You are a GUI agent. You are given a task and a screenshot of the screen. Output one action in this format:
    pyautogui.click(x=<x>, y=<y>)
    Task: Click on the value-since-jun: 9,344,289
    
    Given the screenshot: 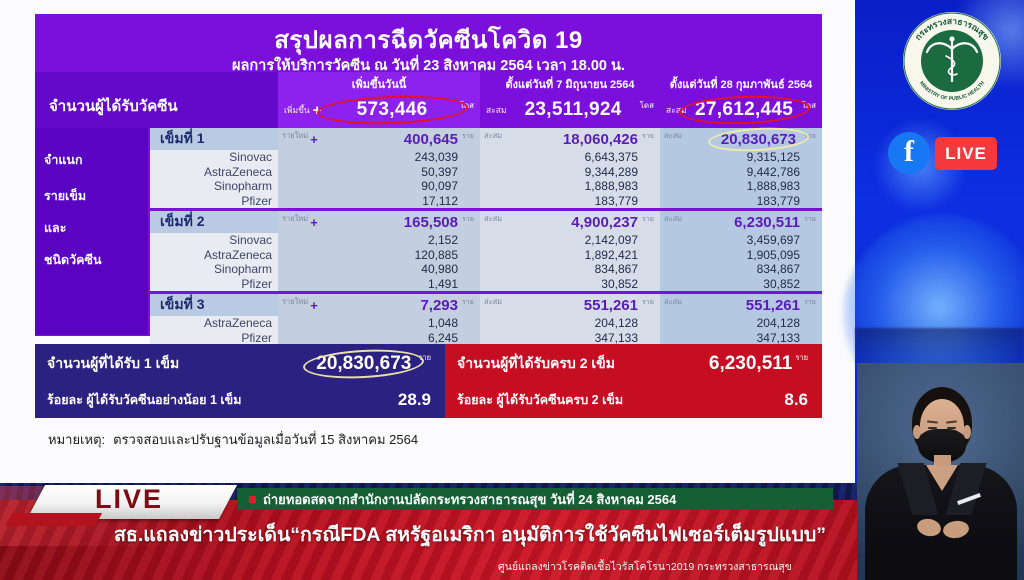 What is the action you would take?
    pyautogui.click(x=570, y=171)
    